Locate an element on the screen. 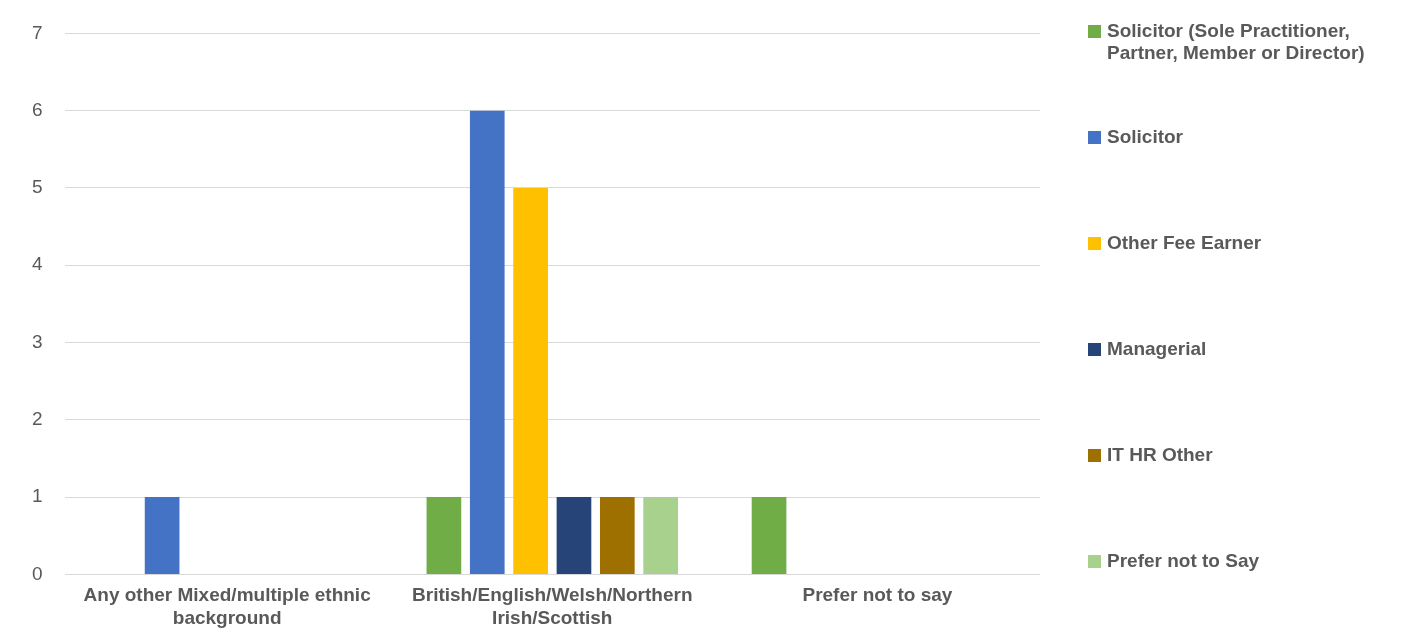 This screenshot has width=1419, height=640. legend-label: Prefer not to Say is located at coordinates (1183, 561).